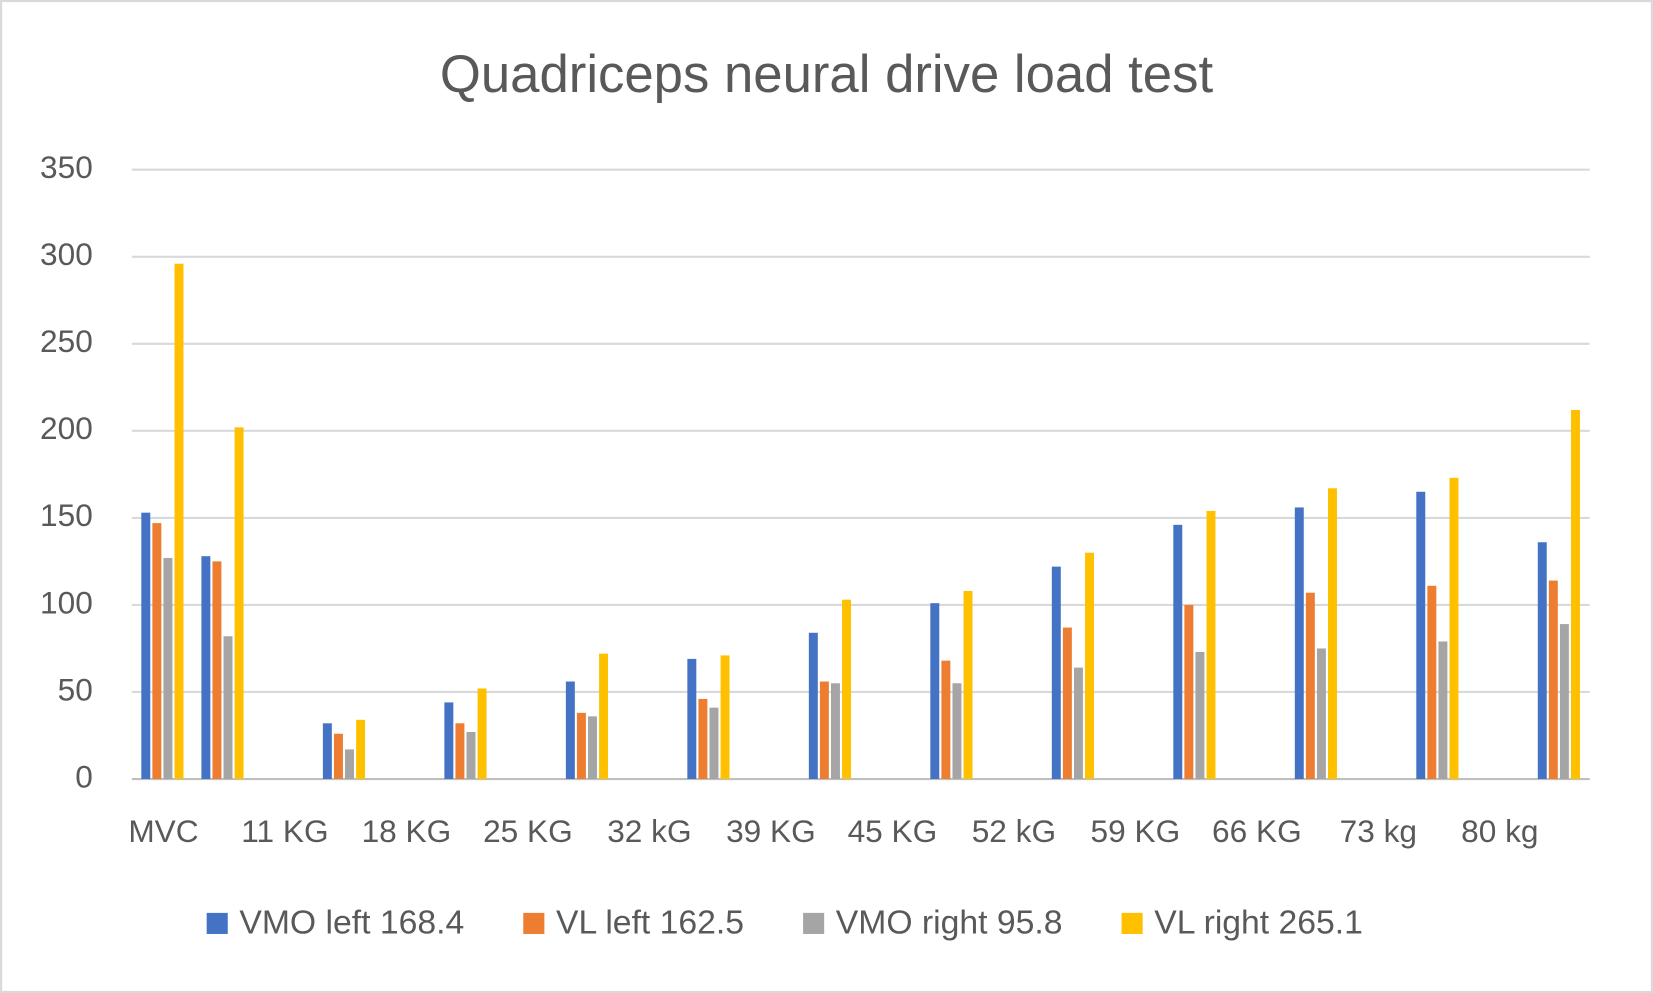  I want to click on y-tick-label: 250, so click(66, 341).